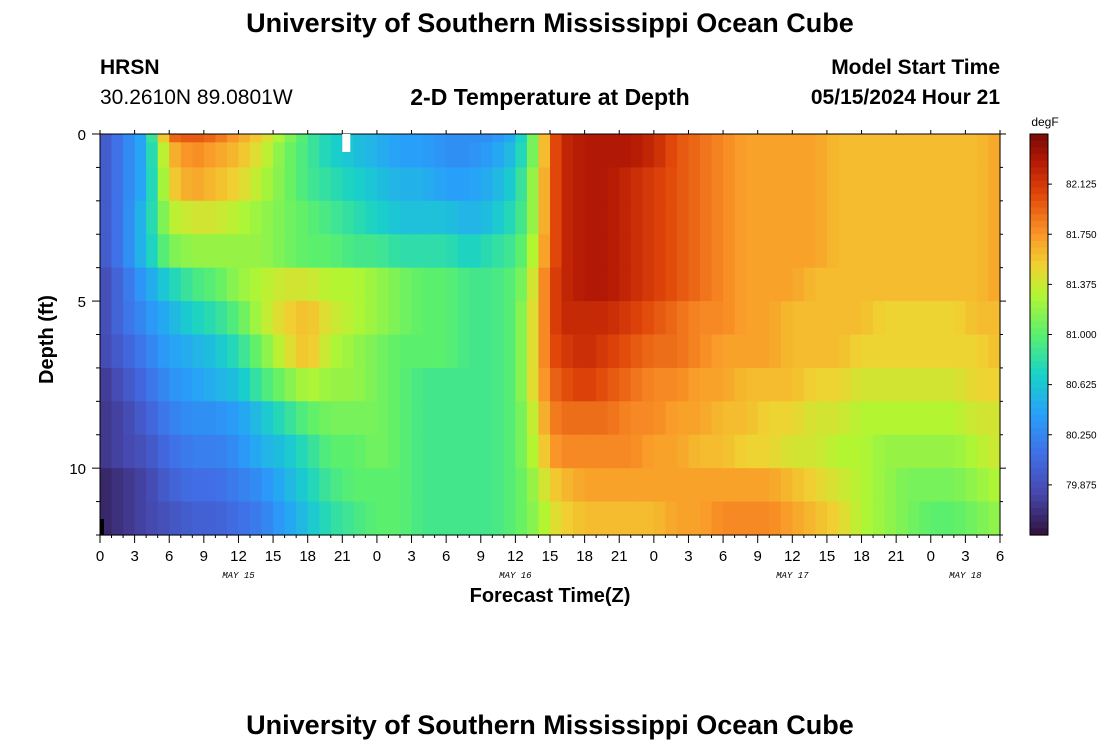 This screenshot has height=750, width=1100. What do you see at coordinates (307, 556) in the screenshot?
I see `x-tick-label: 18` at bounding box center [307, 556].